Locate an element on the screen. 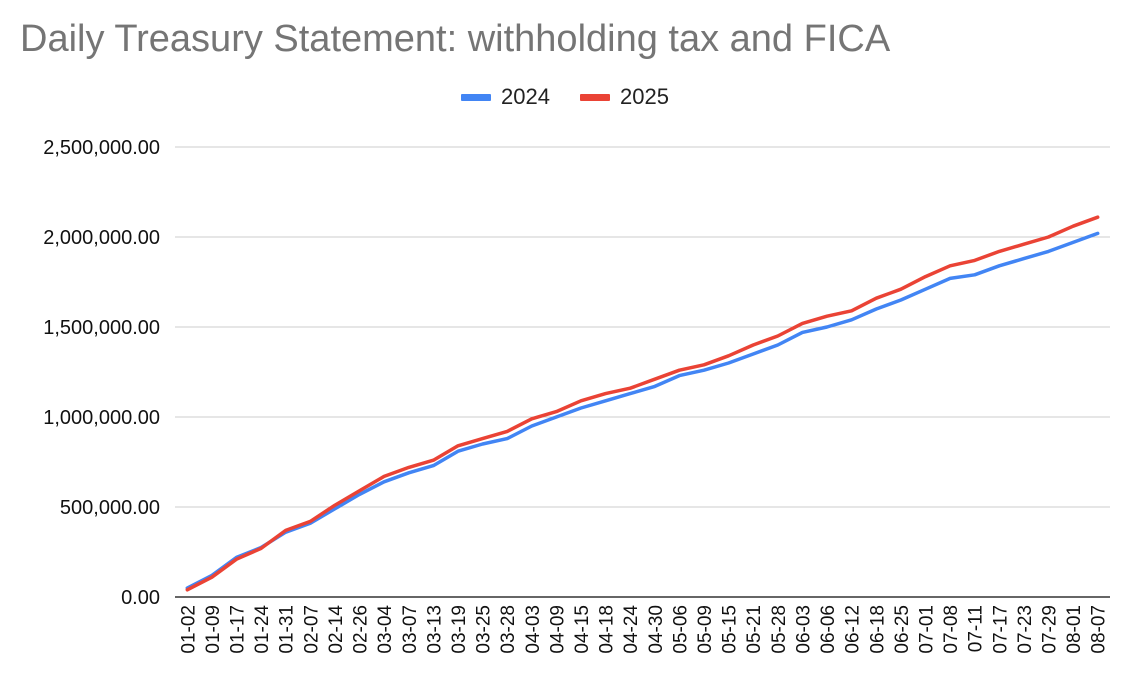 The height and width of the screenshot is (694, 1130). legend-swatch-2024 is located at coordinates (476, 97).